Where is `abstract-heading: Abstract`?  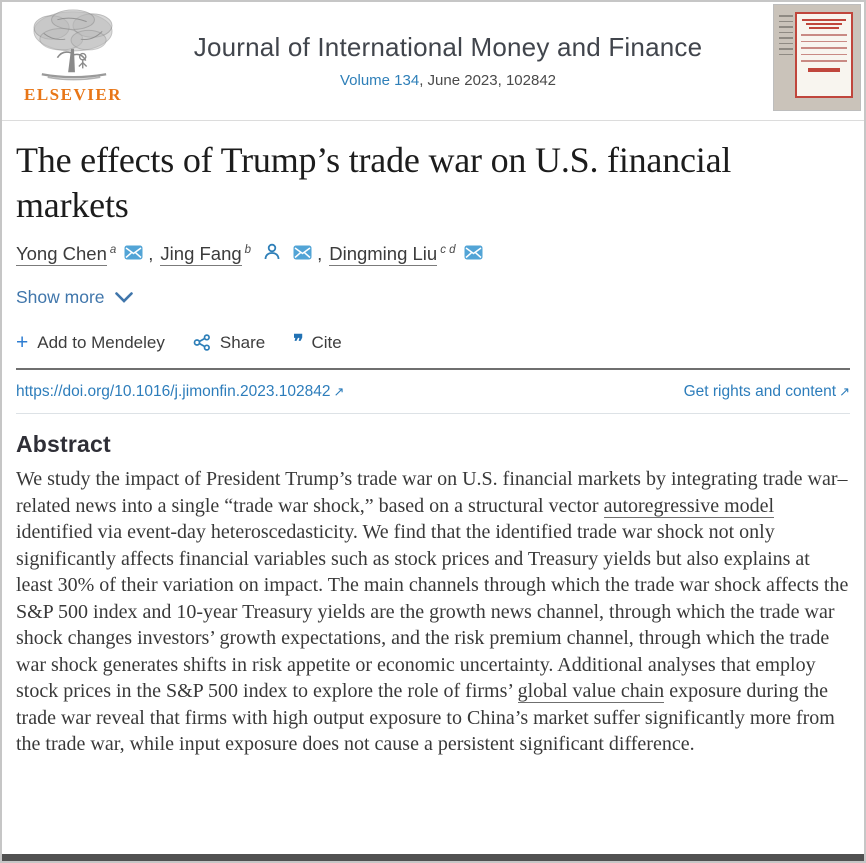
abstract-heading: Abstract is located at coordinates (63, 444).